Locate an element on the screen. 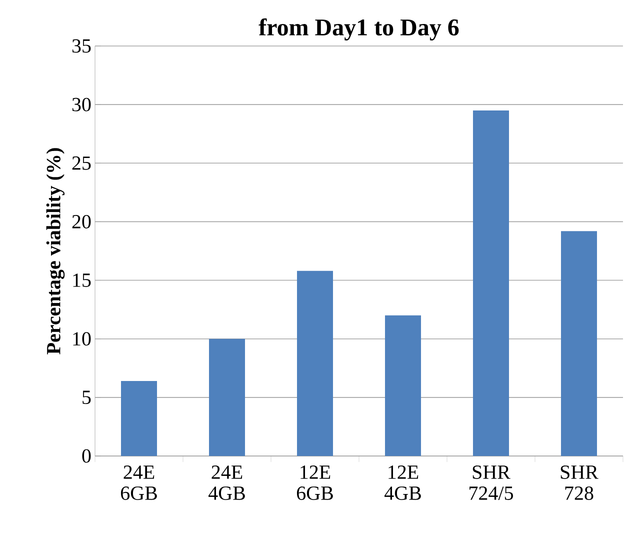 This screenshot has height=536, width=633. x-tick-label: 24E 4GB is located at coordinates (226, 483).